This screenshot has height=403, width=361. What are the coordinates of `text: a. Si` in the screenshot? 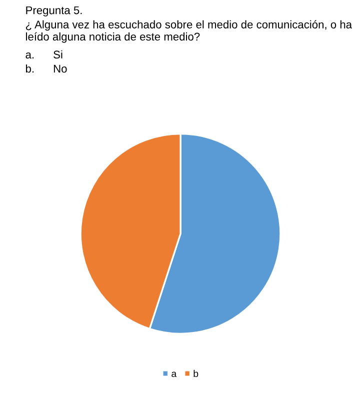 It's located at (44, 54).